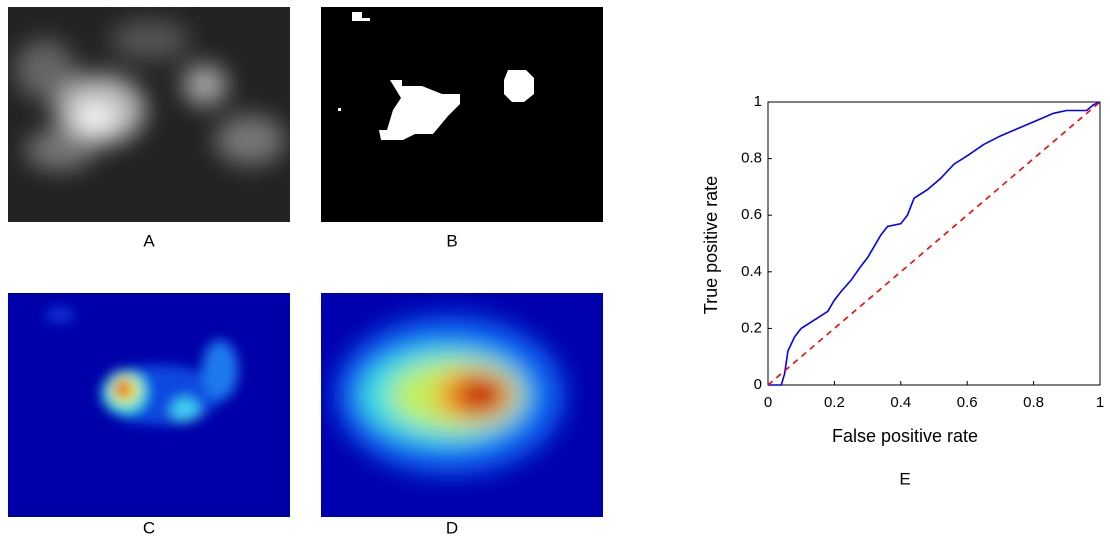  I want to click on y-tick-label: 0, so click(758, 384).